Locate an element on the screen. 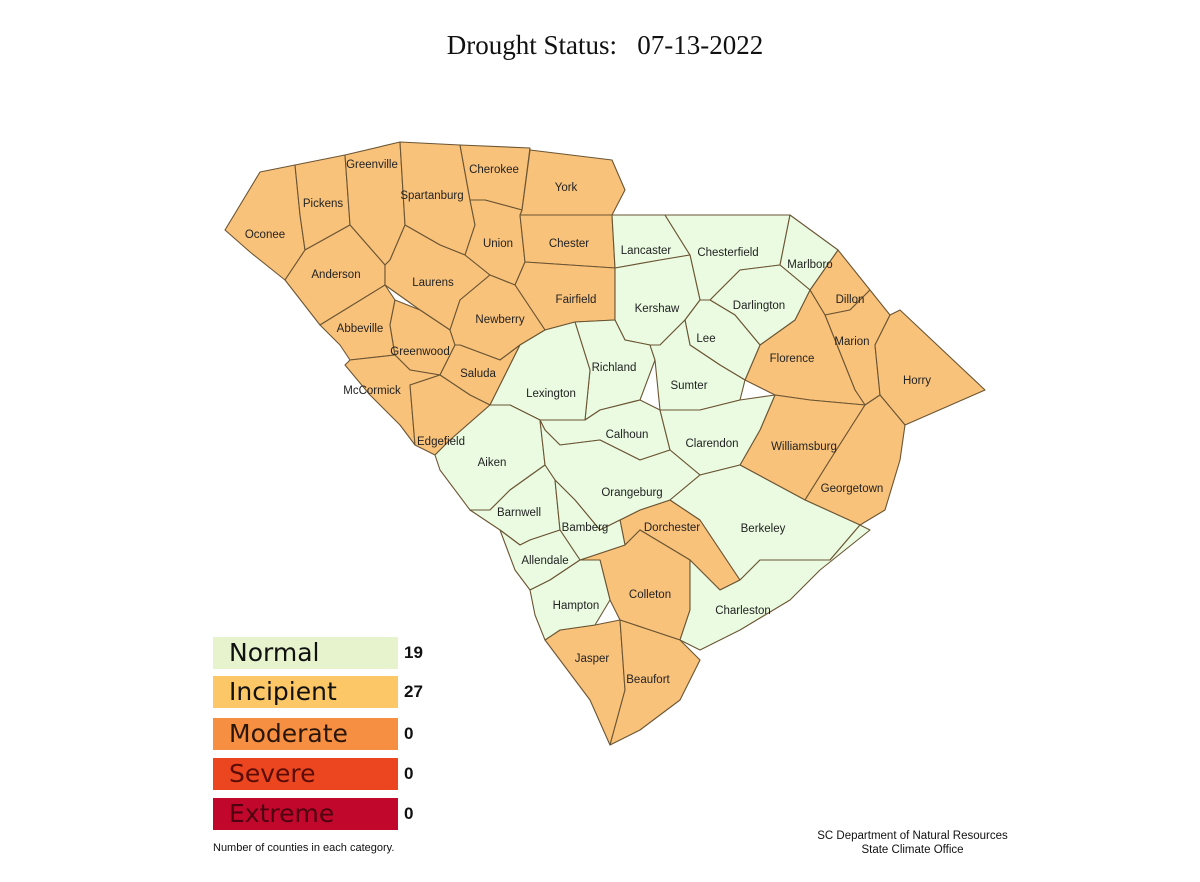 The height and width of the screenshot is (882, 1200). county-label: Edgefield is located at coordinates (441, 442).